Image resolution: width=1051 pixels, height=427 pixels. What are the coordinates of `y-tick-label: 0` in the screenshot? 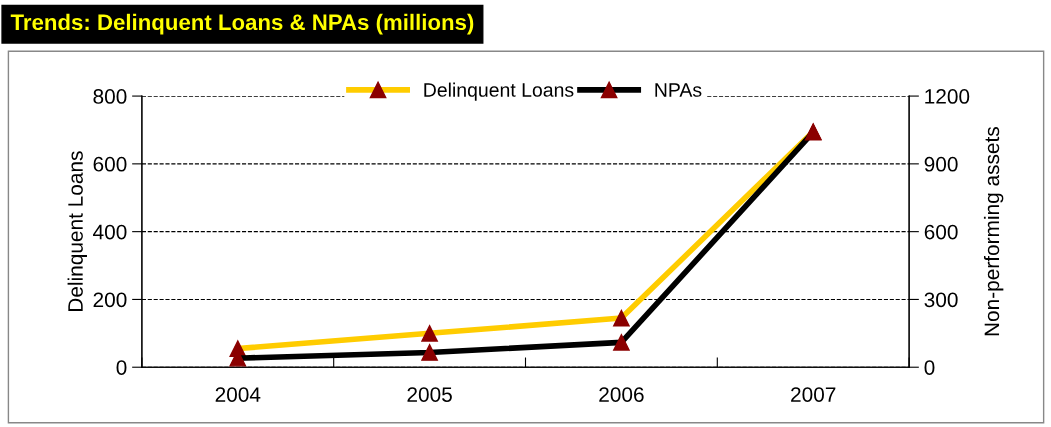 It's located at (121, 367).